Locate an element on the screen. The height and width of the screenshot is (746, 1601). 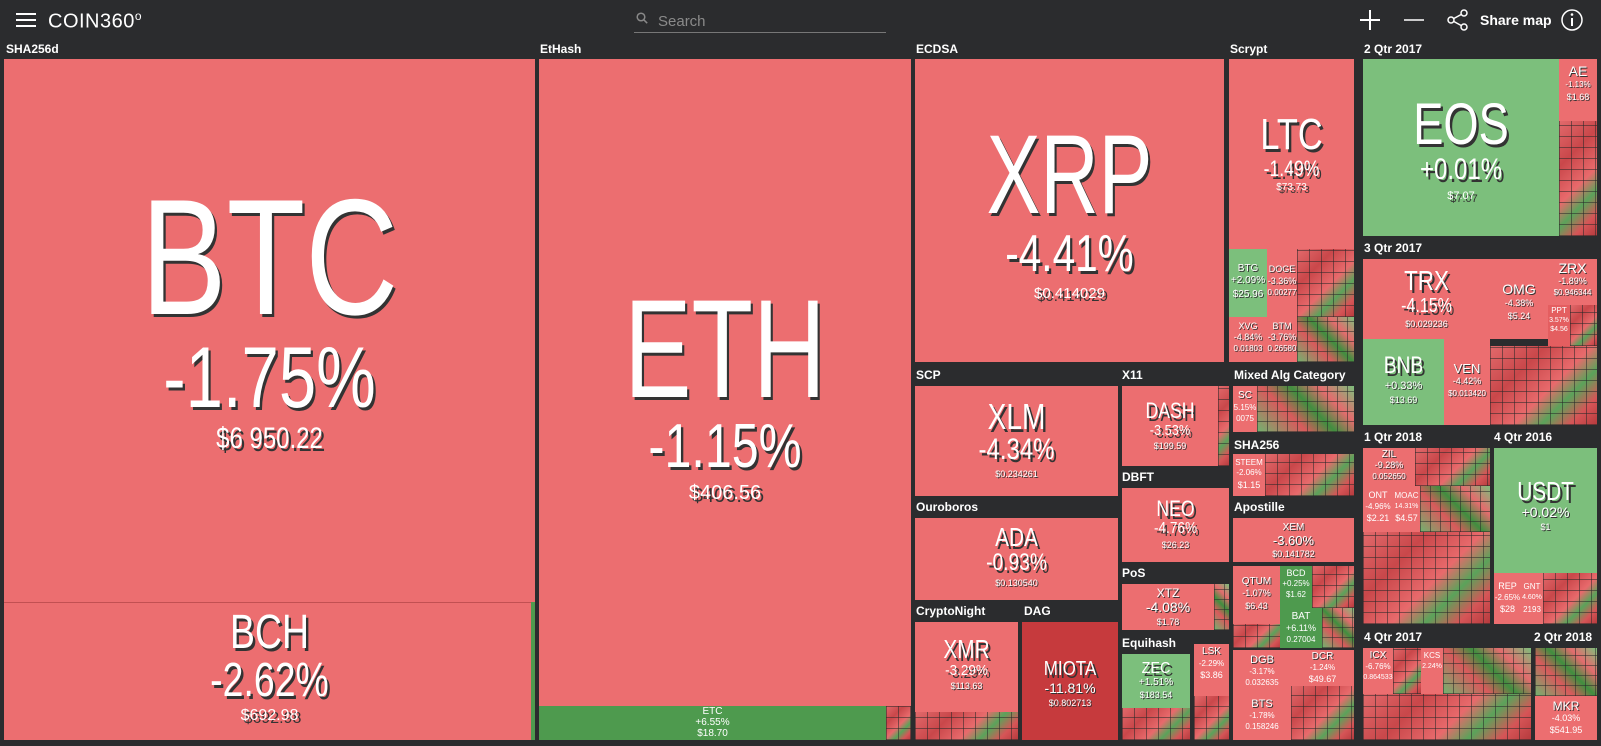
coin-tile-rep: REP -2.65% $28 is located at coordinates (1507, 598).